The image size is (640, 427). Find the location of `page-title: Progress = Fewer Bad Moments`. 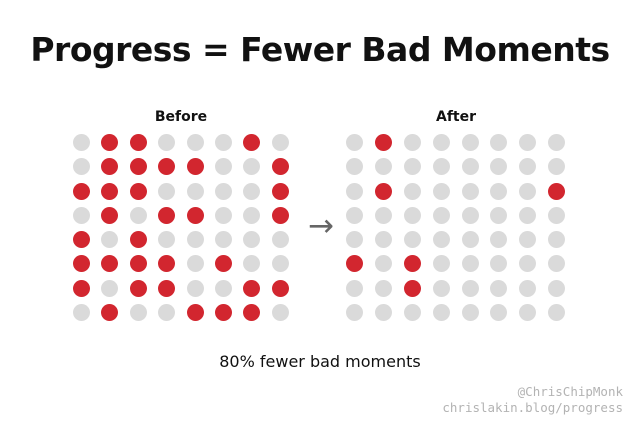

page-title: Progress = Fewer Bad Moments is located at coordinates (320, 49).